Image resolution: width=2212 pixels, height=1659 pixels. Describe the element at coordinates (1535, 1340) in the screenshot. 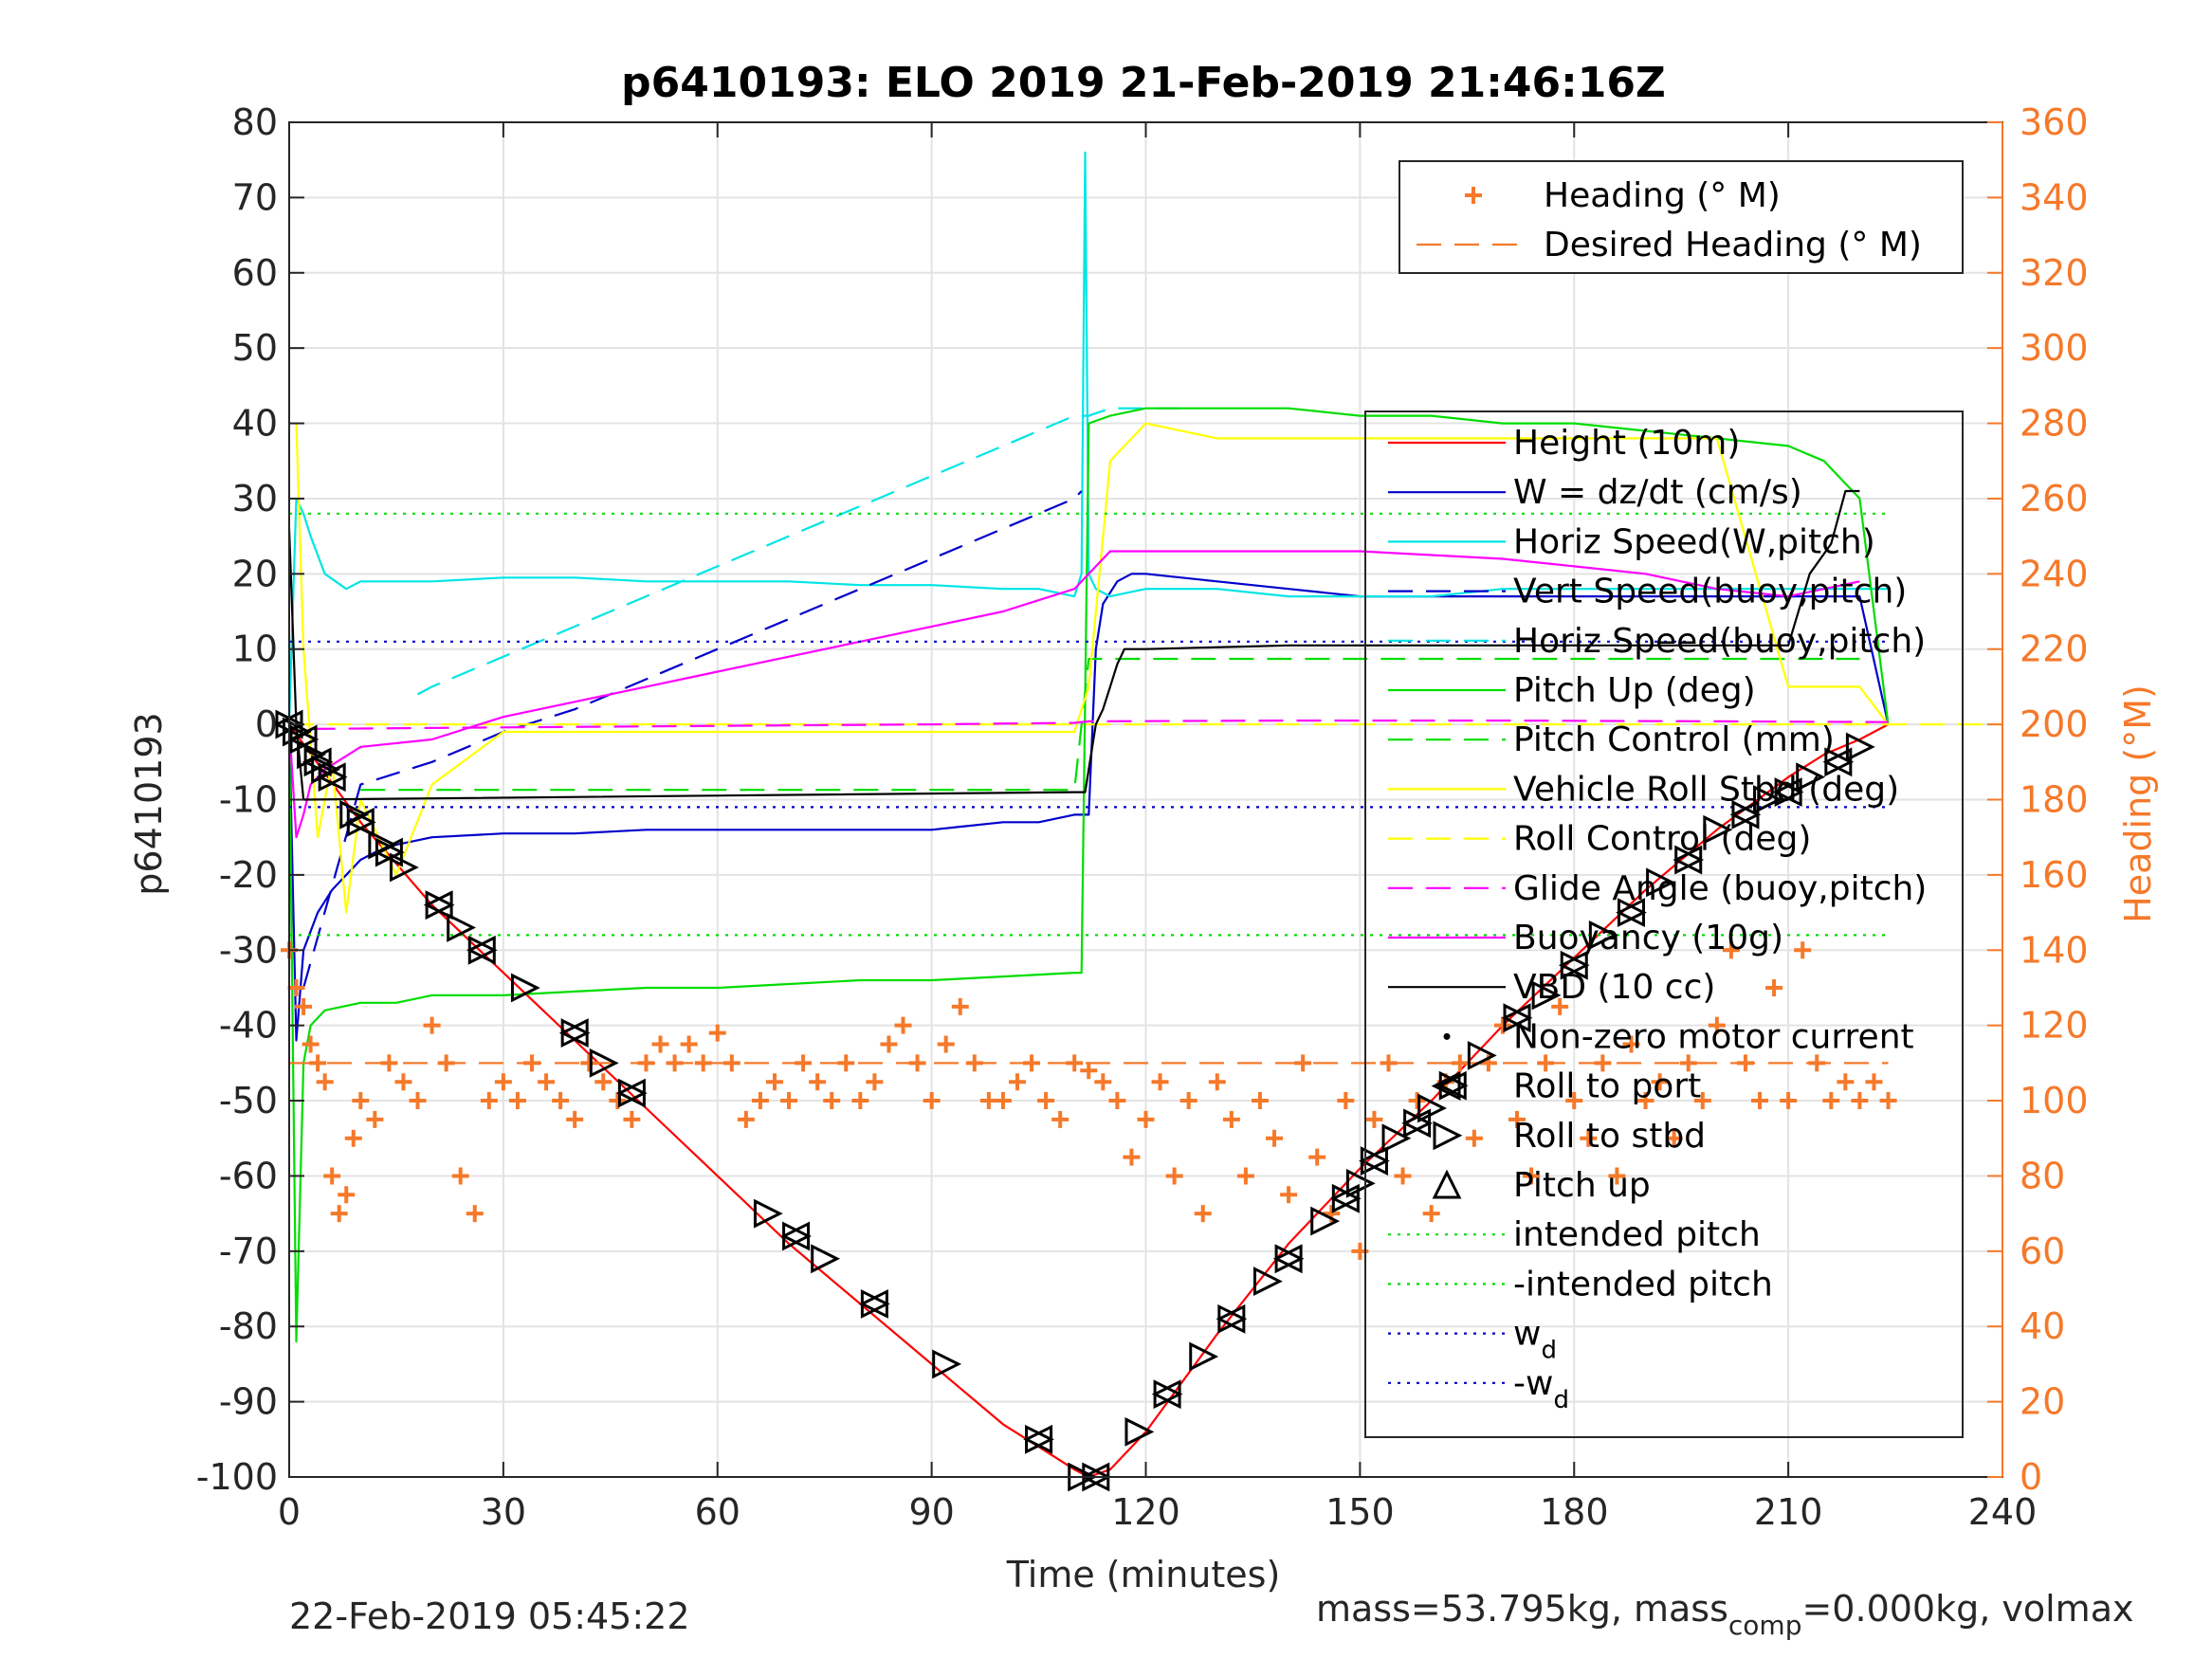

I see `legend-label: wd` at that location.